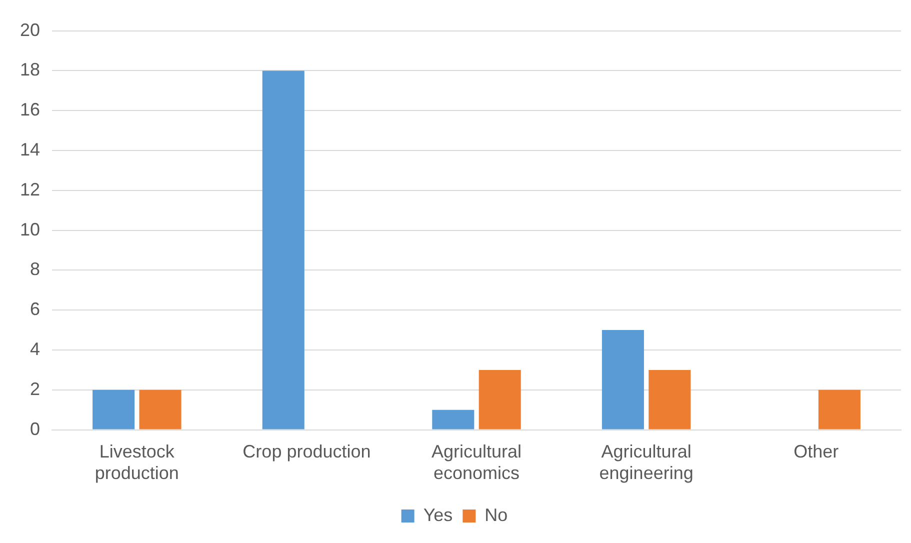 This screenshot has width=911, height=543. What do you see at coordinates (30, 189) in the screenshot?
I see `y-tick-label: 12` at bounding box center [30, 189].